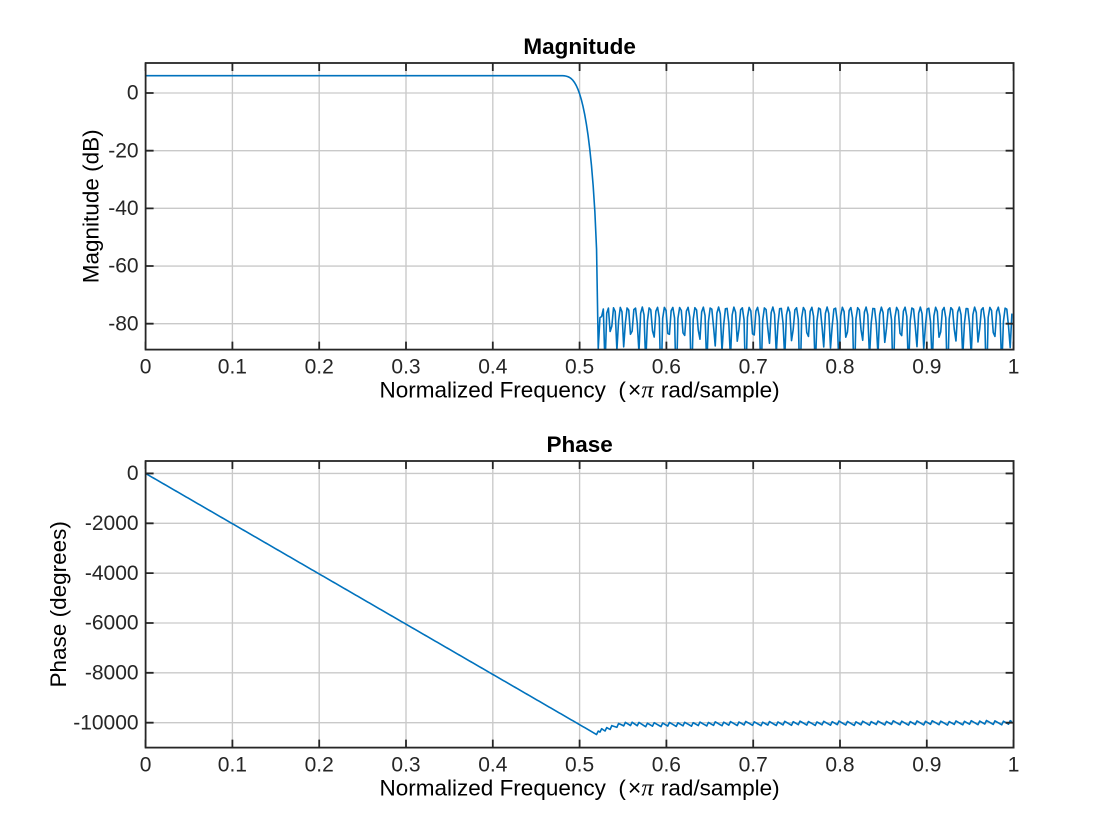 This screenshot has height=840, width=1120. What do you see at coordinates (112, 573) in the screenshot?
I see `svg-text: -4000` at bounding box center [112, 573].